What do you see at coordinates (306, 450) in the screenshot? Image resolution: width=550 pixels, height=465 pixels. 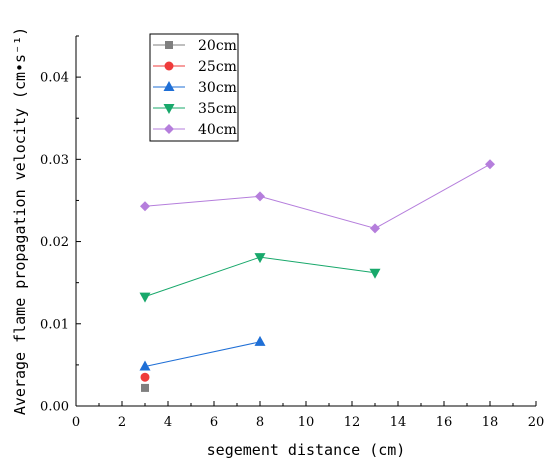 I see `x-axis-title: segement distance (cm)` at bounding box center [306, 450].